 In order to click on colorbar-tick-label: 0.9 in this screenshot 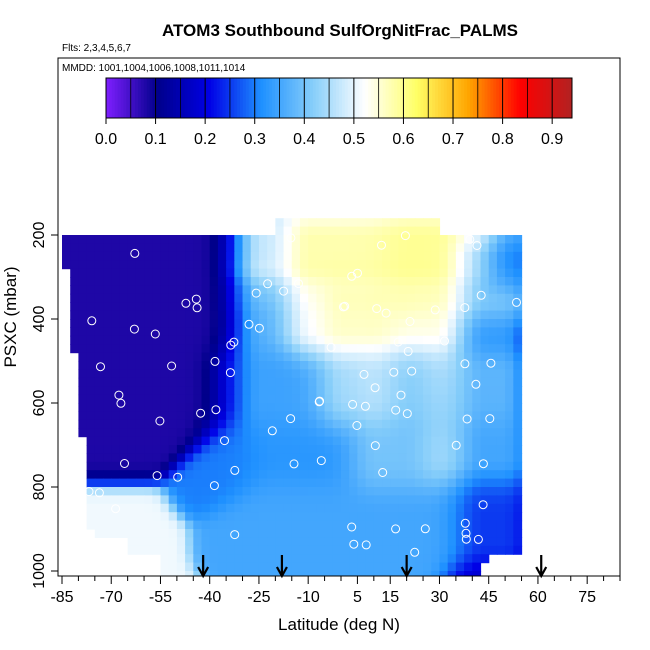, I will do `click(552, 139)`.